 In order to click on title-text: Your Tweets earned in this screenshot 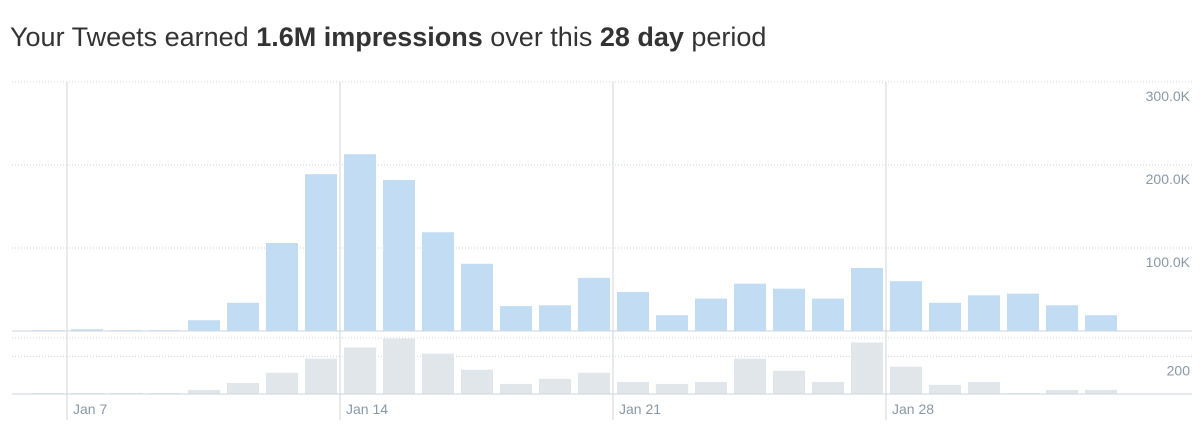, I will do `click(133, 37)`.